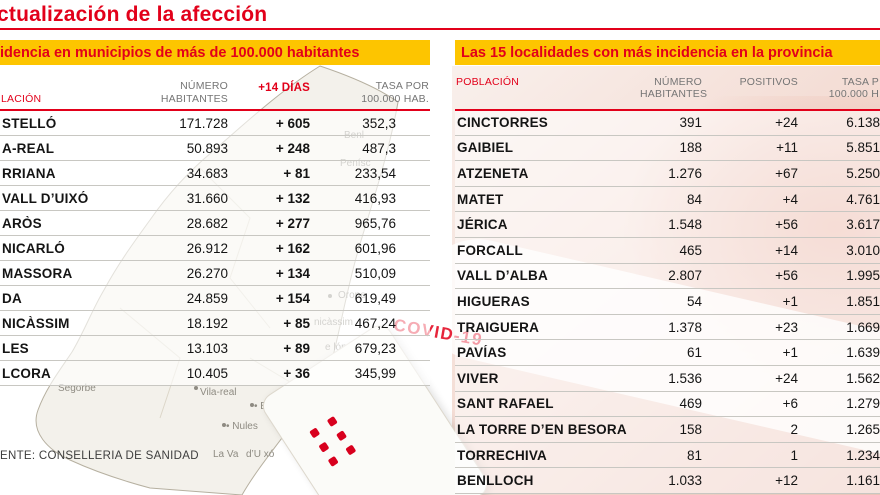  I want to click on table-cell-tasa: 352,3, so click(379, 123).